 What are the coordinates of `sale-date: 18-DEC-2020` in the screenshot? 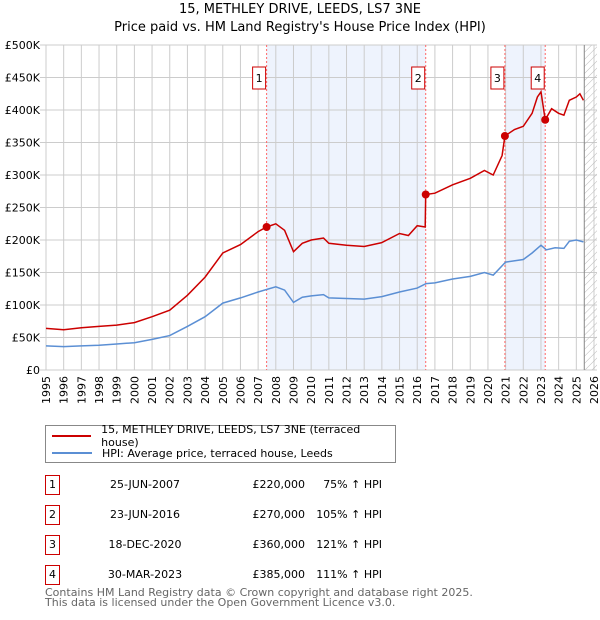 It's located at (145, 544).